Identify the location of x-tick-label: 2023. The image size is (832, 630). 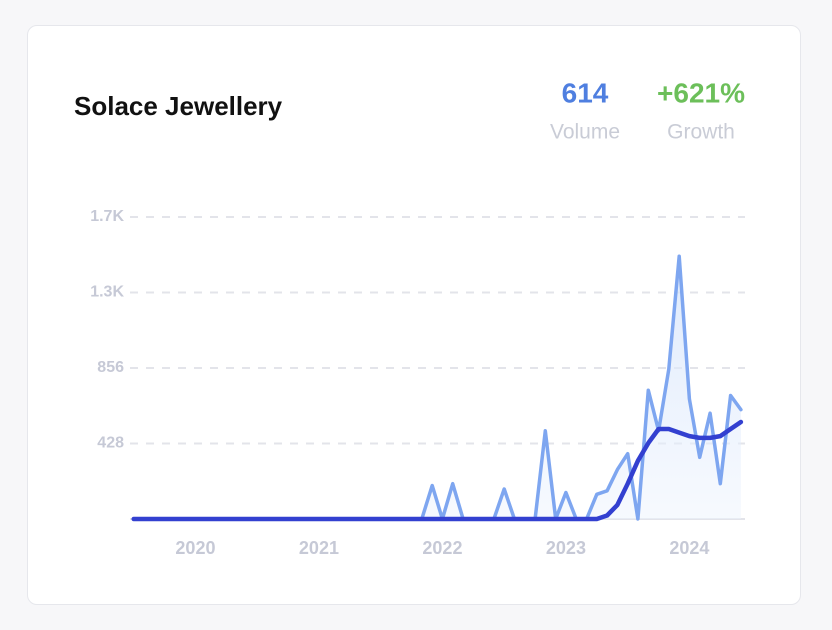
(566, 548).